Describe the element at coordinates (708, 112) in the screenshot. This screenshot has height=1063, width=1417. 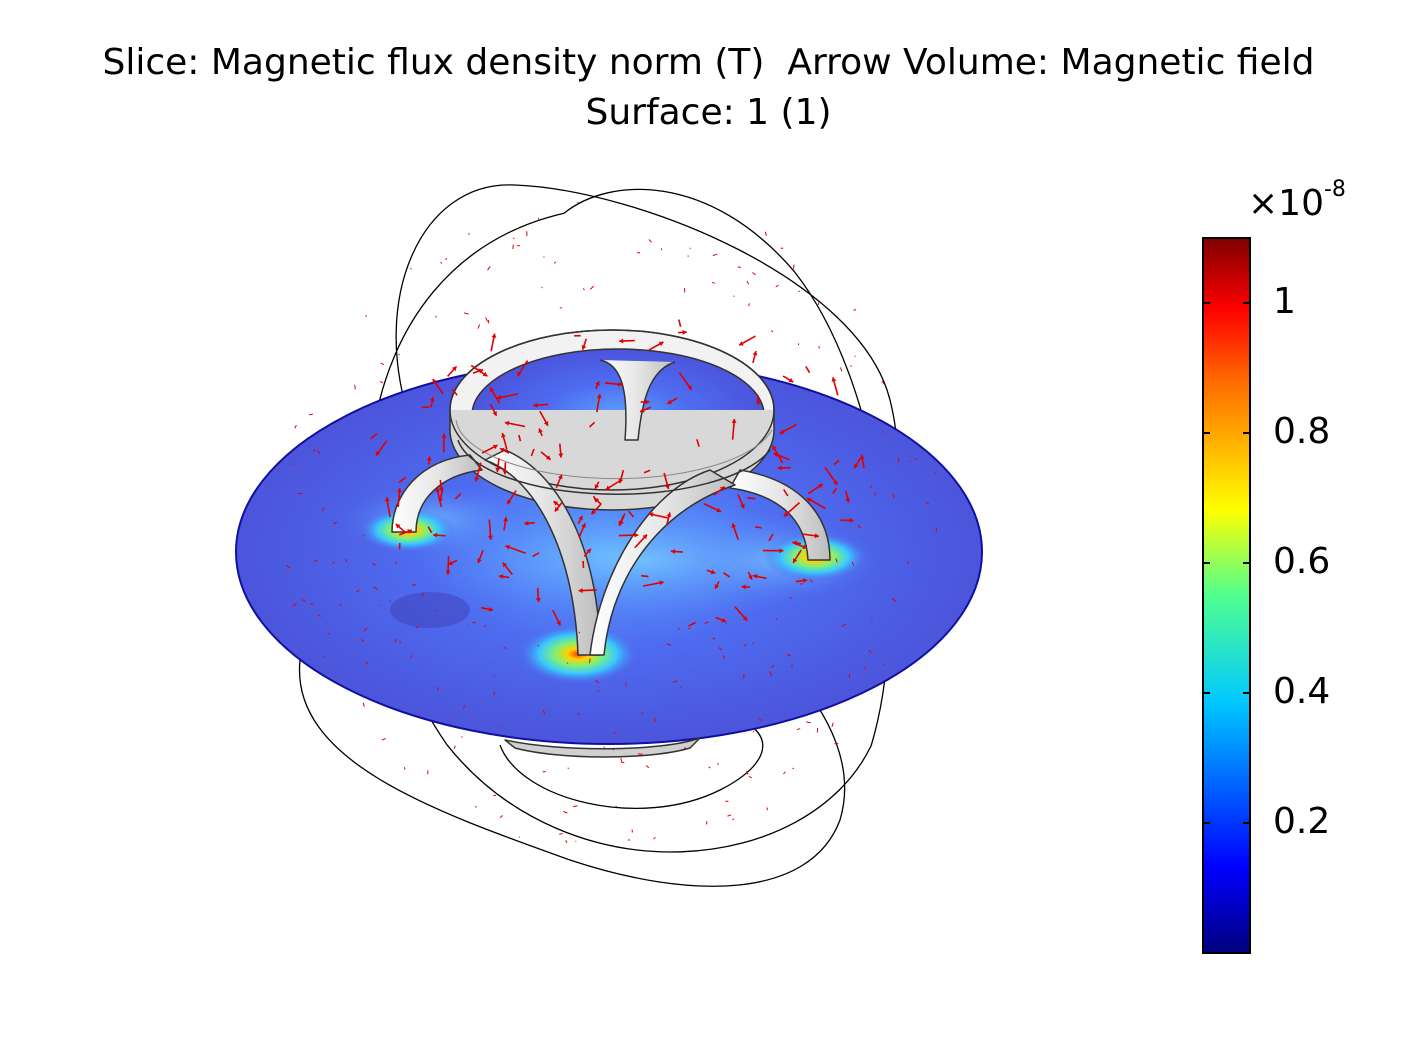
I see `plot-title-line-2: Surface: 1 (1)` at that location.